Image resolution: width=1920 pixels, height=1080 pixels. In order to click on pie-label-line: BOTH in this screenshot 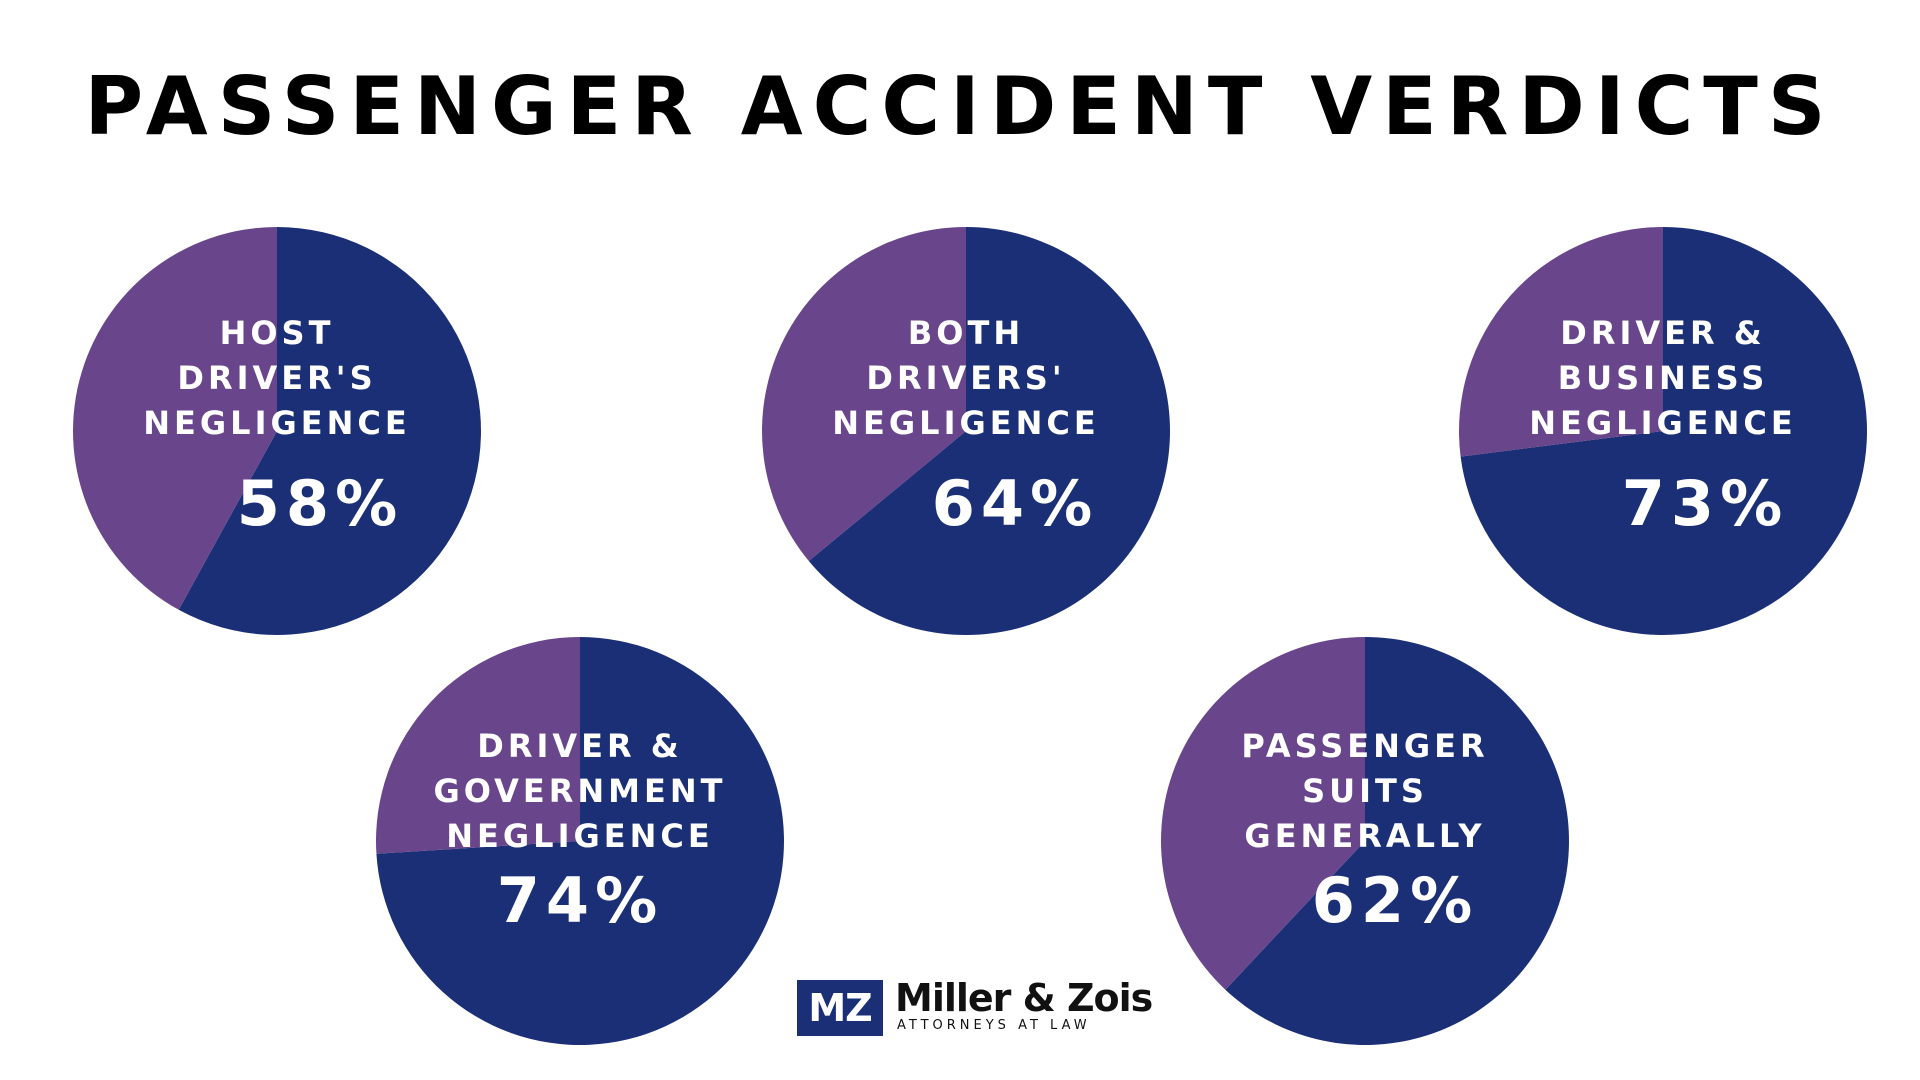, I will do `click(966, 333)`.